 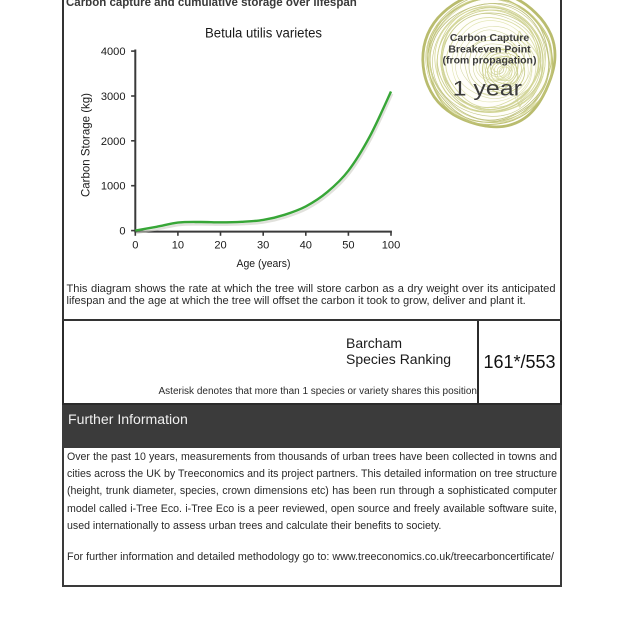 I want to click on svg-text: Breakeven Point, so click(x=489, y=49).